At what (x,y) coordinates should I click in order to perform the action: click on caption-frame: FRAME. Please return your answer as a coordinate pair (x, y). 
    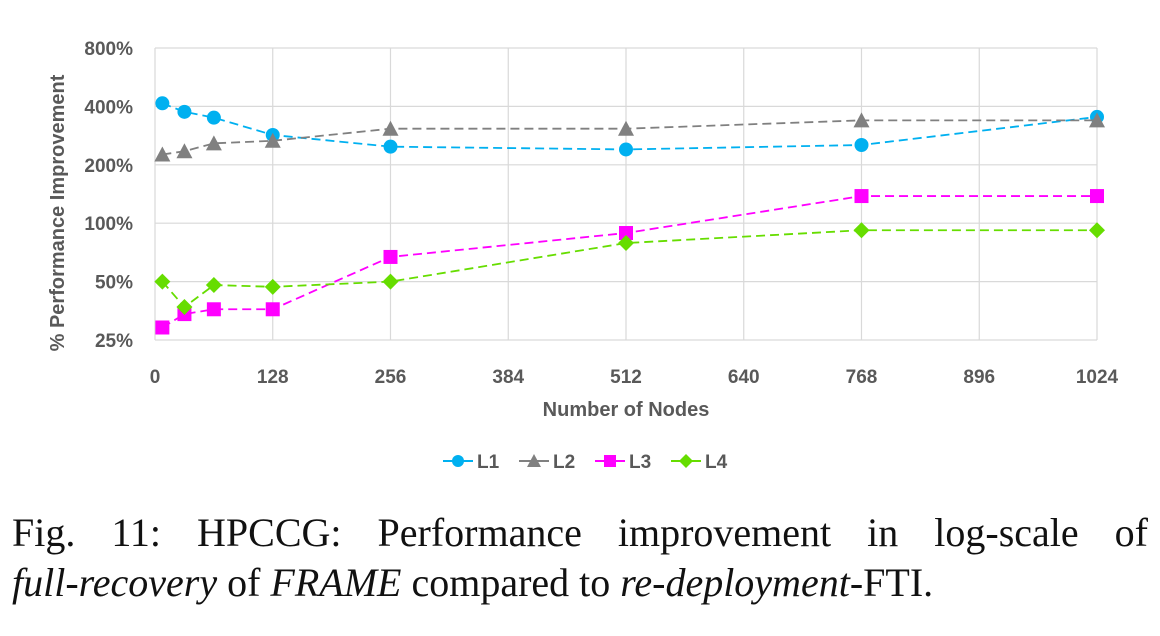
    Looking at the image, I should click on (336, 582).